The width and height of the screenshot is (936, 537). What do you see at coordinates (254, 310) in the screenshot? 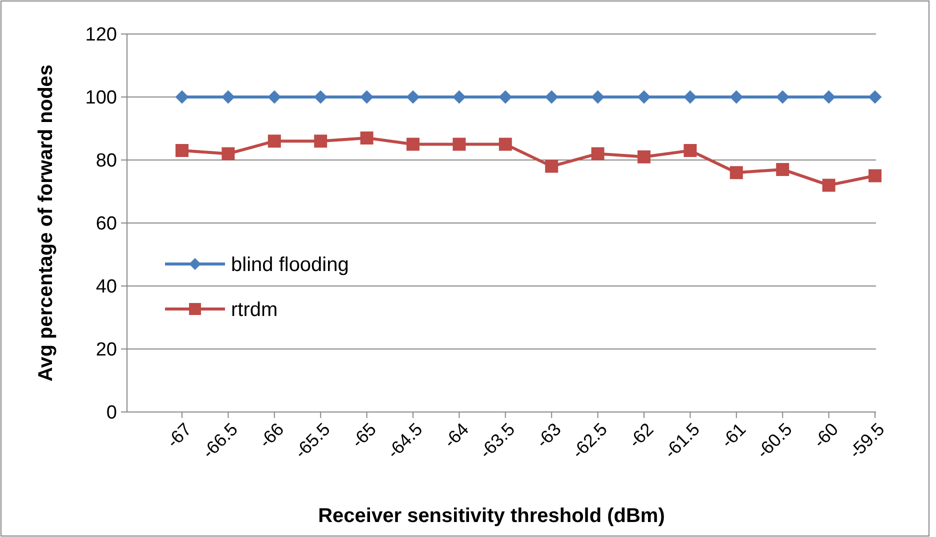
I see `legend-label: rtrdm` at bounding box center [254, 310].